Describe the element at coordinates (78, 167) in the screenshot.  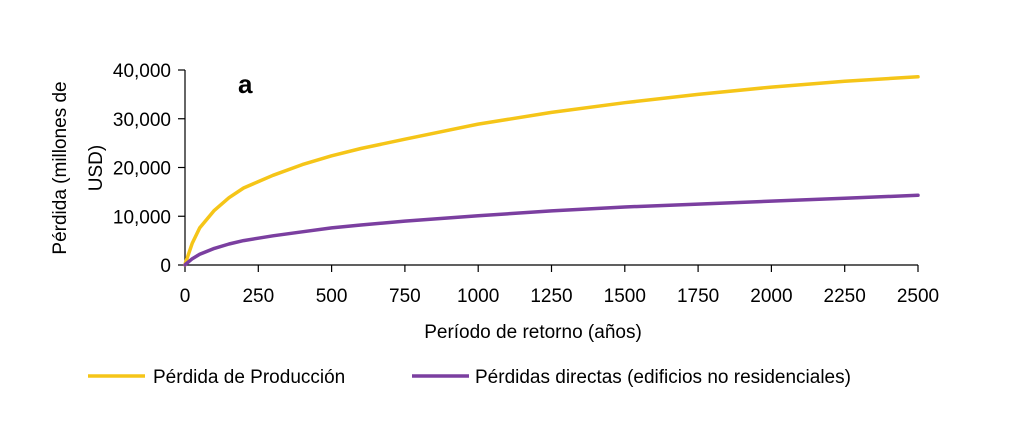
I see `y-axis-title: Pérdida (millones de USD)` at that location.